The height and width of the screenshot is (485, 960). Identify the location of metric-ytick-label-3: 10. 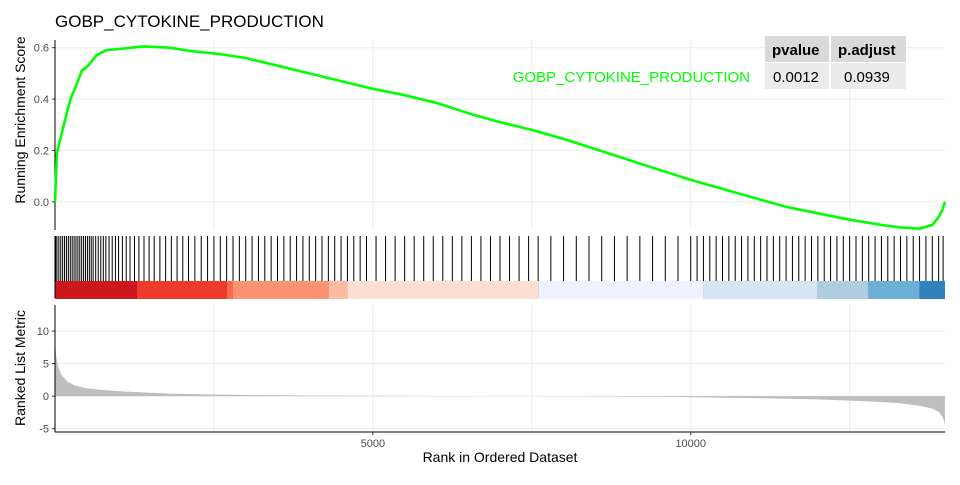
(43, 332).